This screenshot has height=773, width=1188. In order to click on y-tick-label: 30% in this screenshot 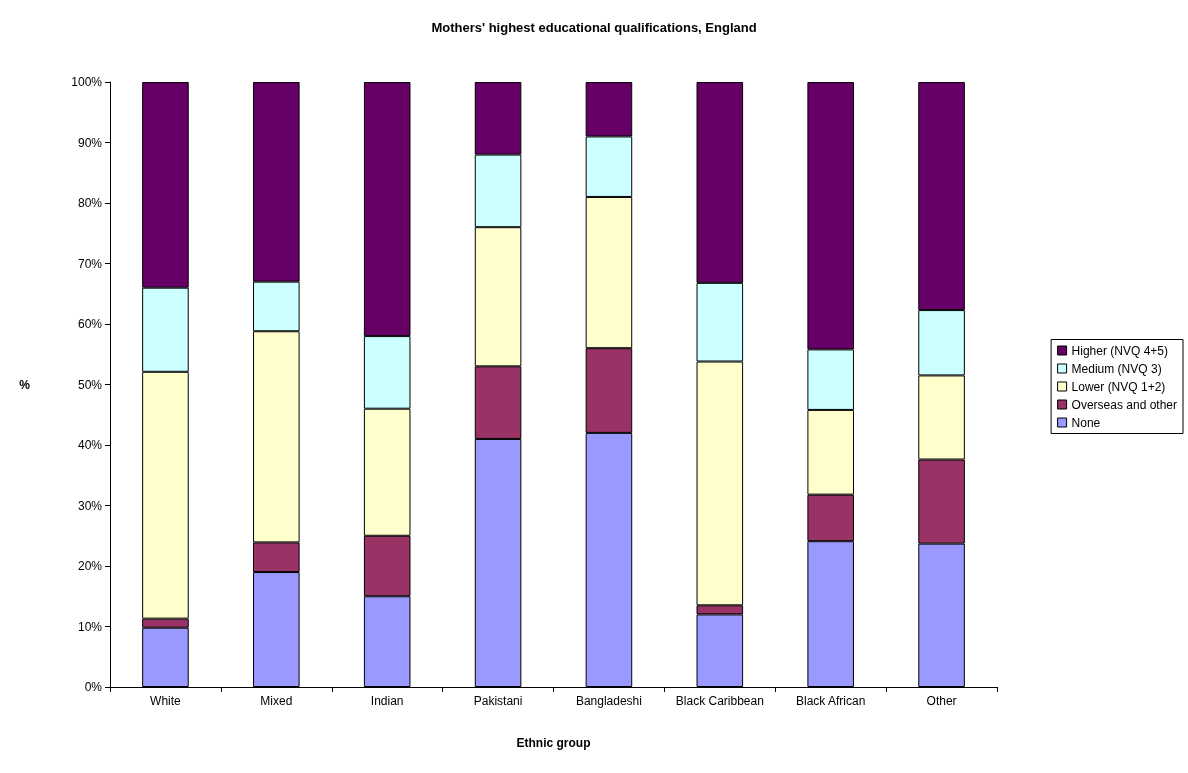, I will do `click(90, 505)`.